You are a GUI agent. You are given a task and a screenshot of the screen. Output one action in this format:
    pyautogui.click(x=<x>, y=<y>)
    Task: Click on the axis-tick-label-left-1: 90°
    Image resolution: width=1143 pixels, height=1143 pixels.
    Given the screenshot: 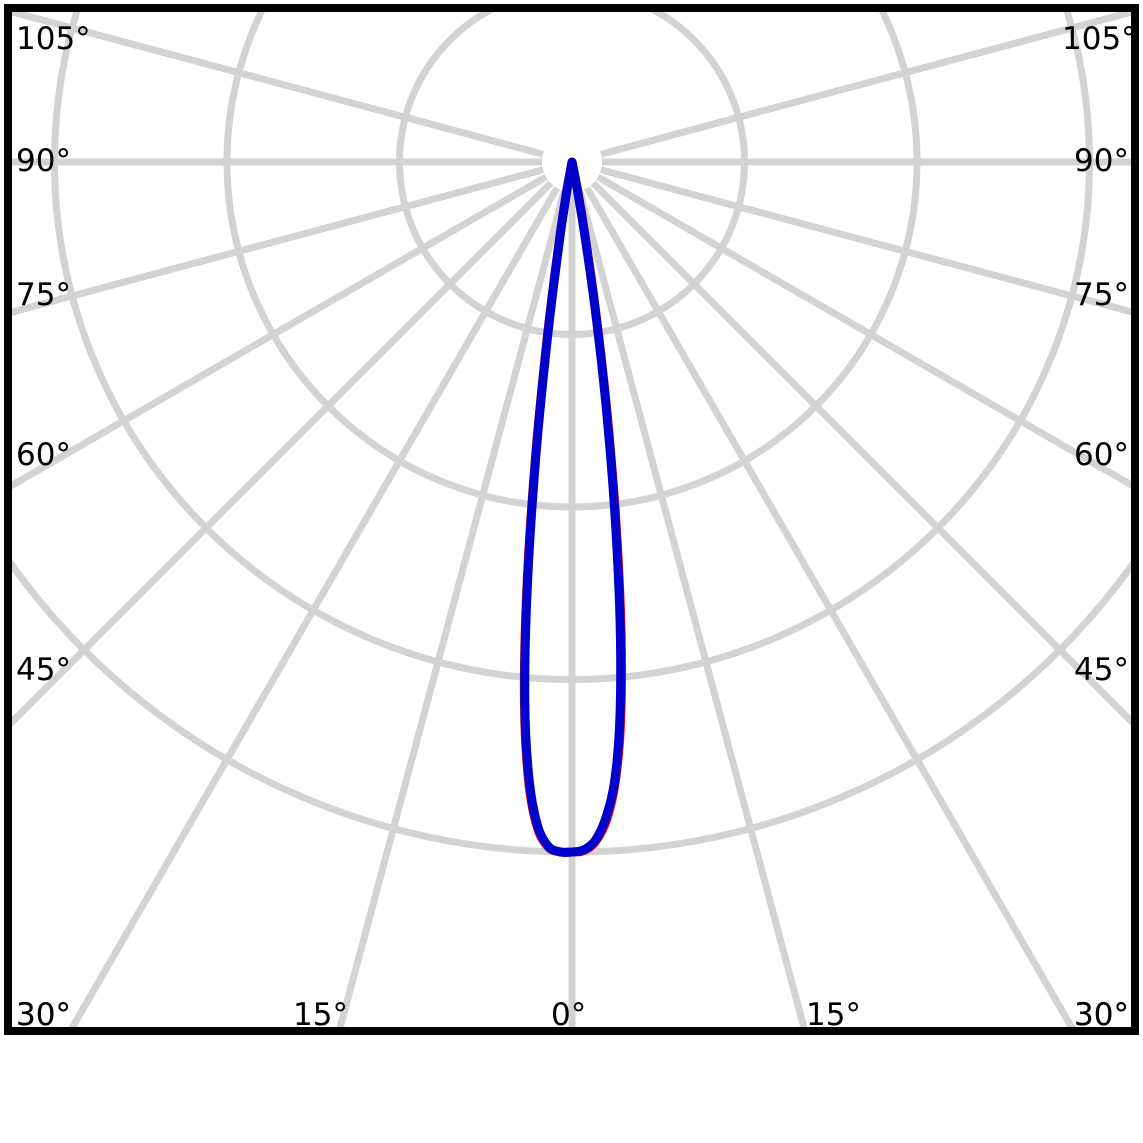 What is the action you would take?
    pyautogui.click(x=43, y=161)
    